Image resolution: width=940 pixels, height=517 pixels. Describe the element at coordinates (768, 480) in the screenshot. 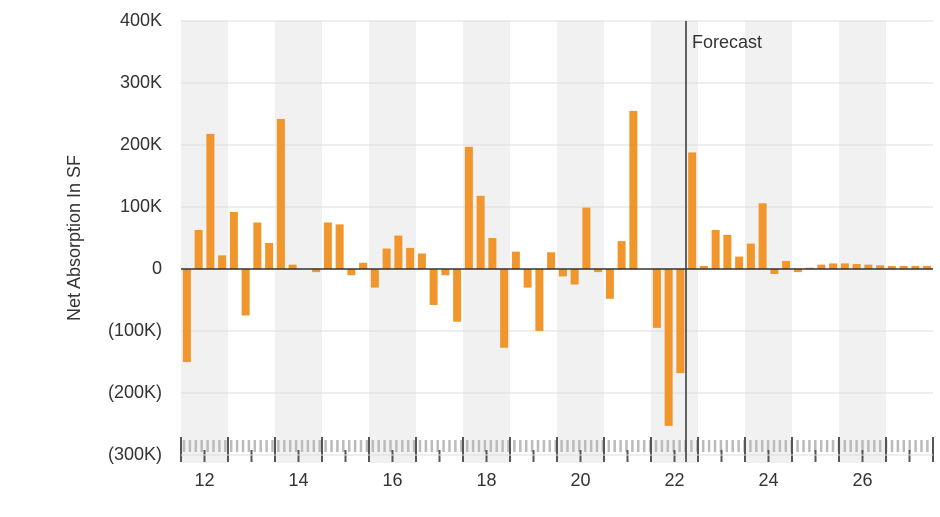

I see `x-tick-label: 24` at that location.